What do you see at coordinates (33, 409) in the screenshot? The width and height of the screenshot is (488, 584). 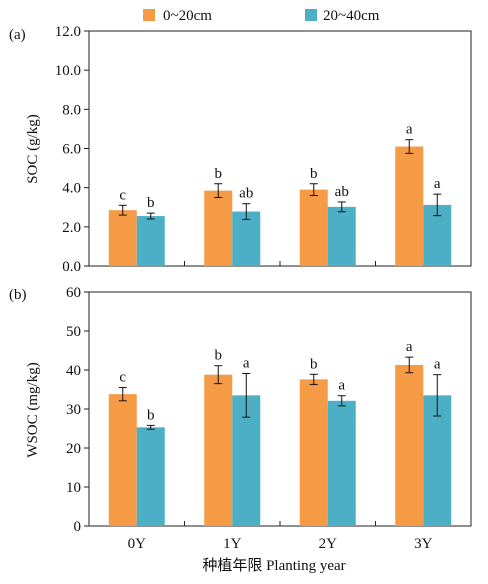 I see `panel-b-ylabel: WSOC (mg/kg)` at bounding box center [33, 409].